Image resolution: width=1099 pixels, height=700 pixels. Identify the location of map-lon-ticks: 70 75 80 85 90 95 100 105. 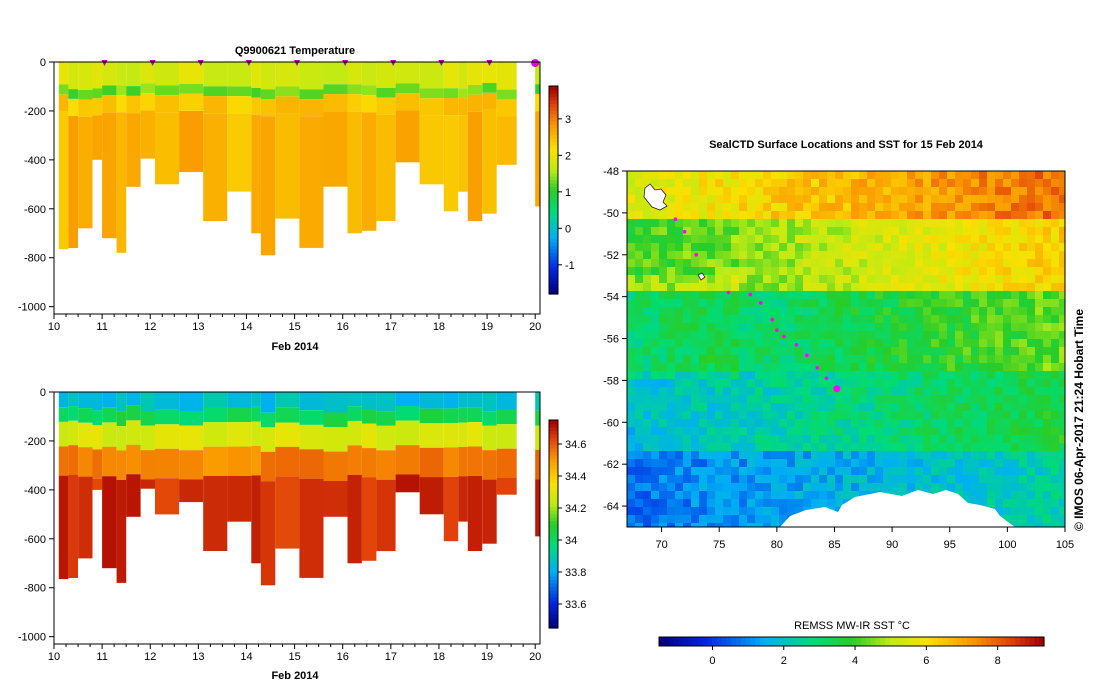
(864, 539).